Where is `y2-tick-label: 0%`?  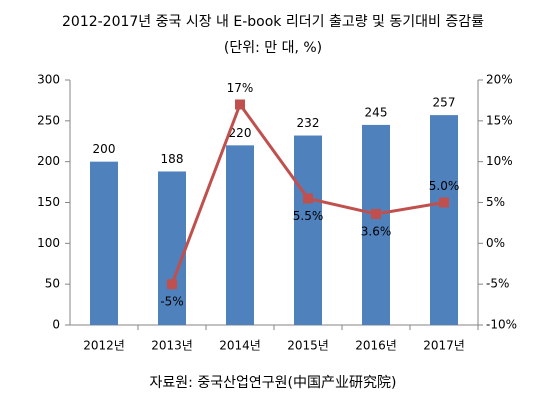 y2-tick-label: 0% is located at coordinates (495, 243).